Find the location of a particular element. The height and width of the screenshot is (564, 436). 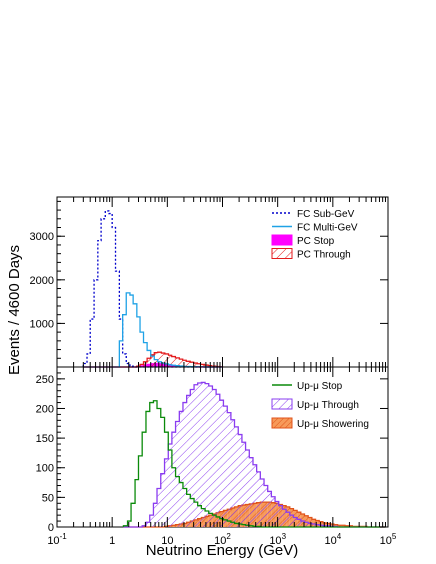

legend-item-pc-through: PC Through is located at coordinates (311, 254).